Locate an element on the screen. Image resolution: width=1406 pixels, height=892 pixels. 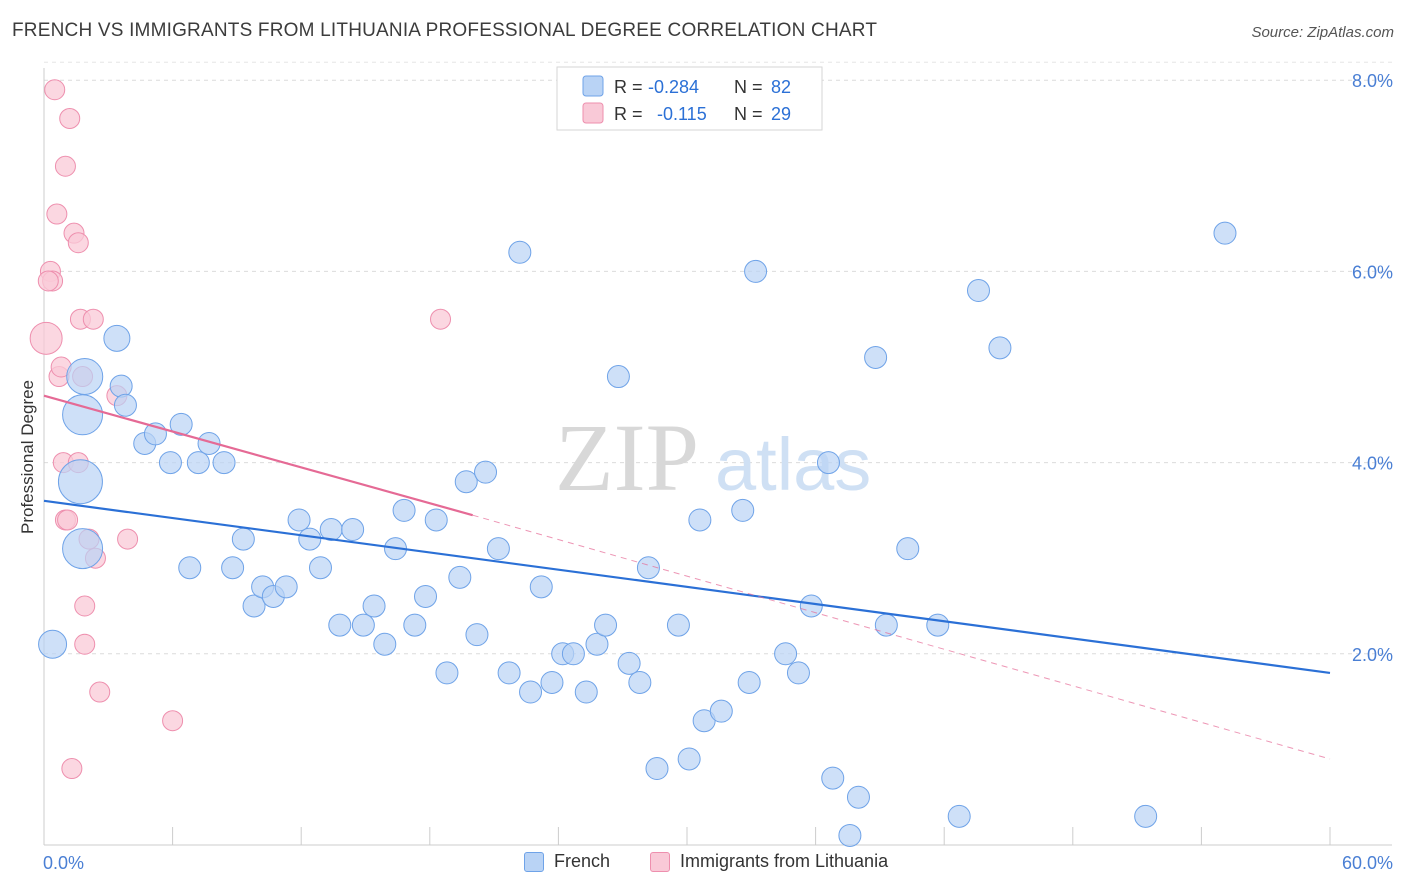
x-tick-label: 60.0% is located at coordinates (1367, 863).